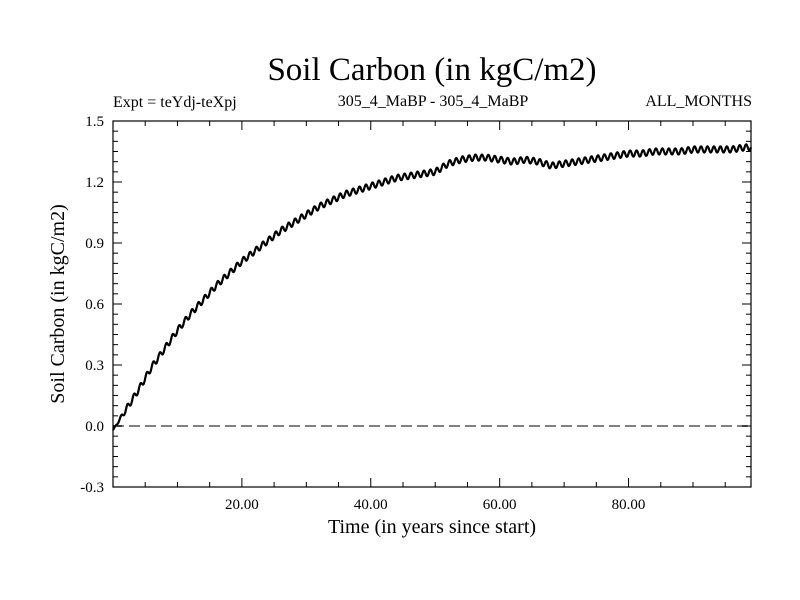  Describe the element at coordinates (175, 102) in the screenshot. I see `subtitle-left: Expt = teYdj-teXpj` at that location.